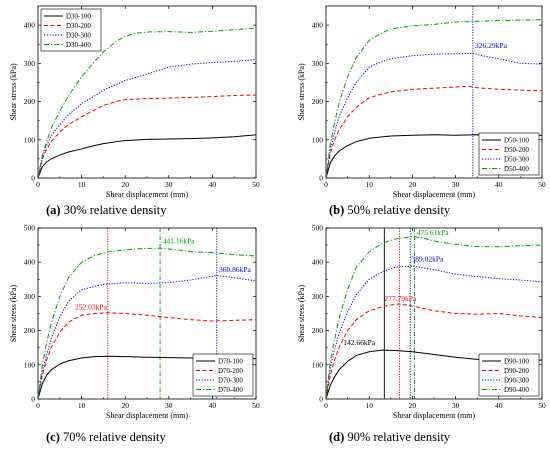 This screenshot has width=550, height=450. I want to click on caption-text: 70% relative density, so click(113, 437).